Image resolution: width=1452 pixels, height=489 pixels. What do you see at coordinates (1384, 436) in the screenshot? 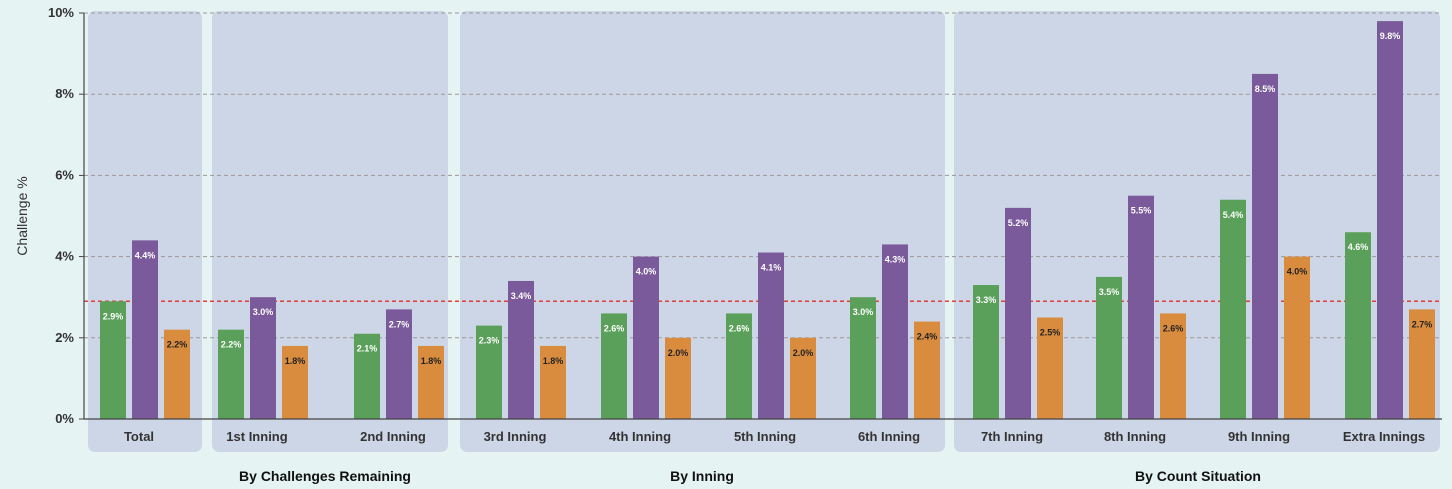
I see `x-category-label: Extra Innings` at bounding box center [1384, 436].